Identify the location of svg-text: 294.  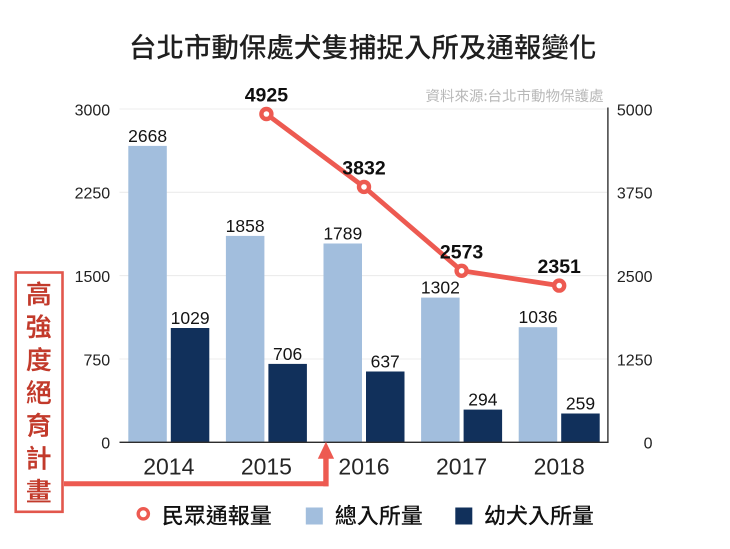
(482, 400).